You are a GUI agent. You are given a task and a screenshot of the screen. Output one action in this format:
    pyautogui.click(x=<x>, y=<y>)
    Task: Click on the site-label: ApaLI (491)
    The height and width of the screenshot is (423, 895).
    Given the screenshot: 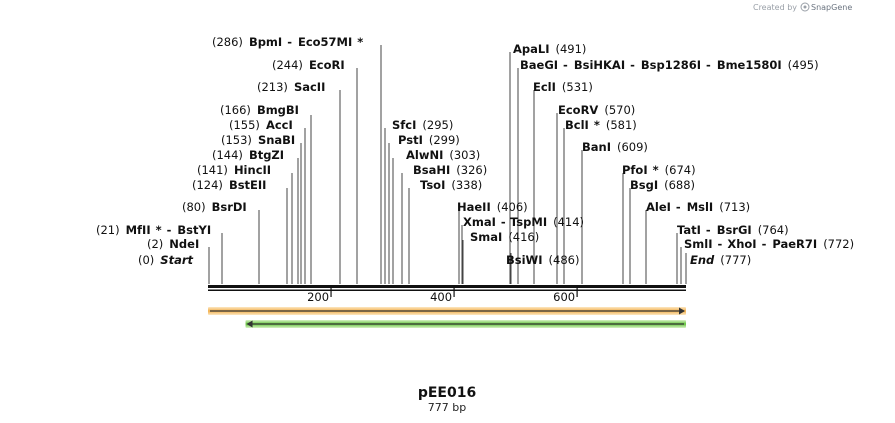 What is the action you would take?
    pyautogui.click(x=549, y=49)
    